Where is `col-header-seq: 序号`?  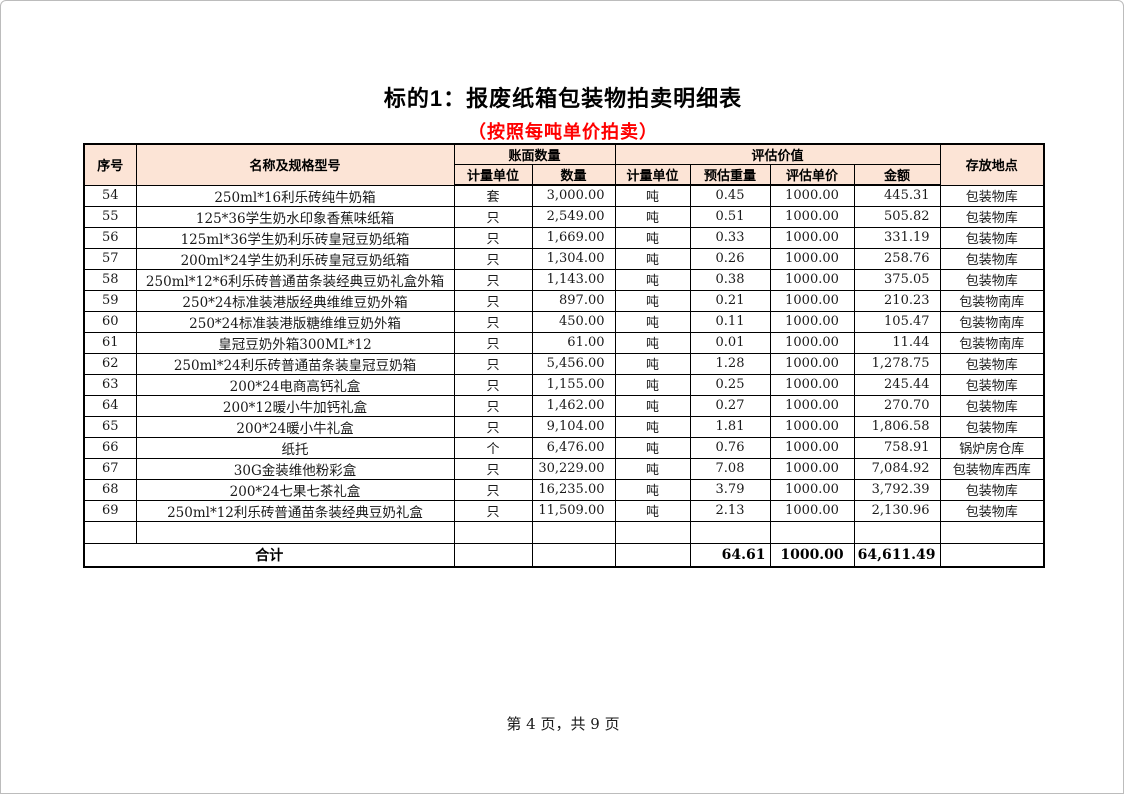
col-header-seq: 序号 is located at coordinates (110, 164).